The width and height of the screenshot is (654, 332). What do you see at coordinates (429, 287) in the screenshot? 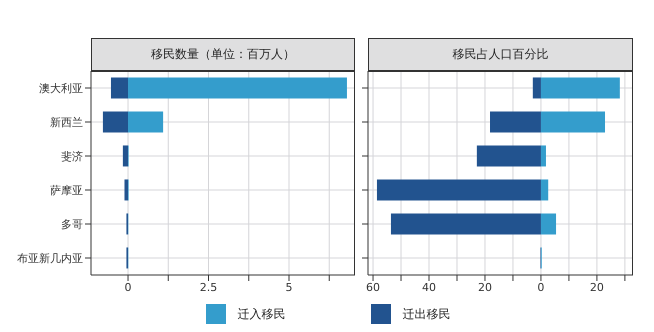
I see `x-tick-label: 40` at bounding box center [429, 287].